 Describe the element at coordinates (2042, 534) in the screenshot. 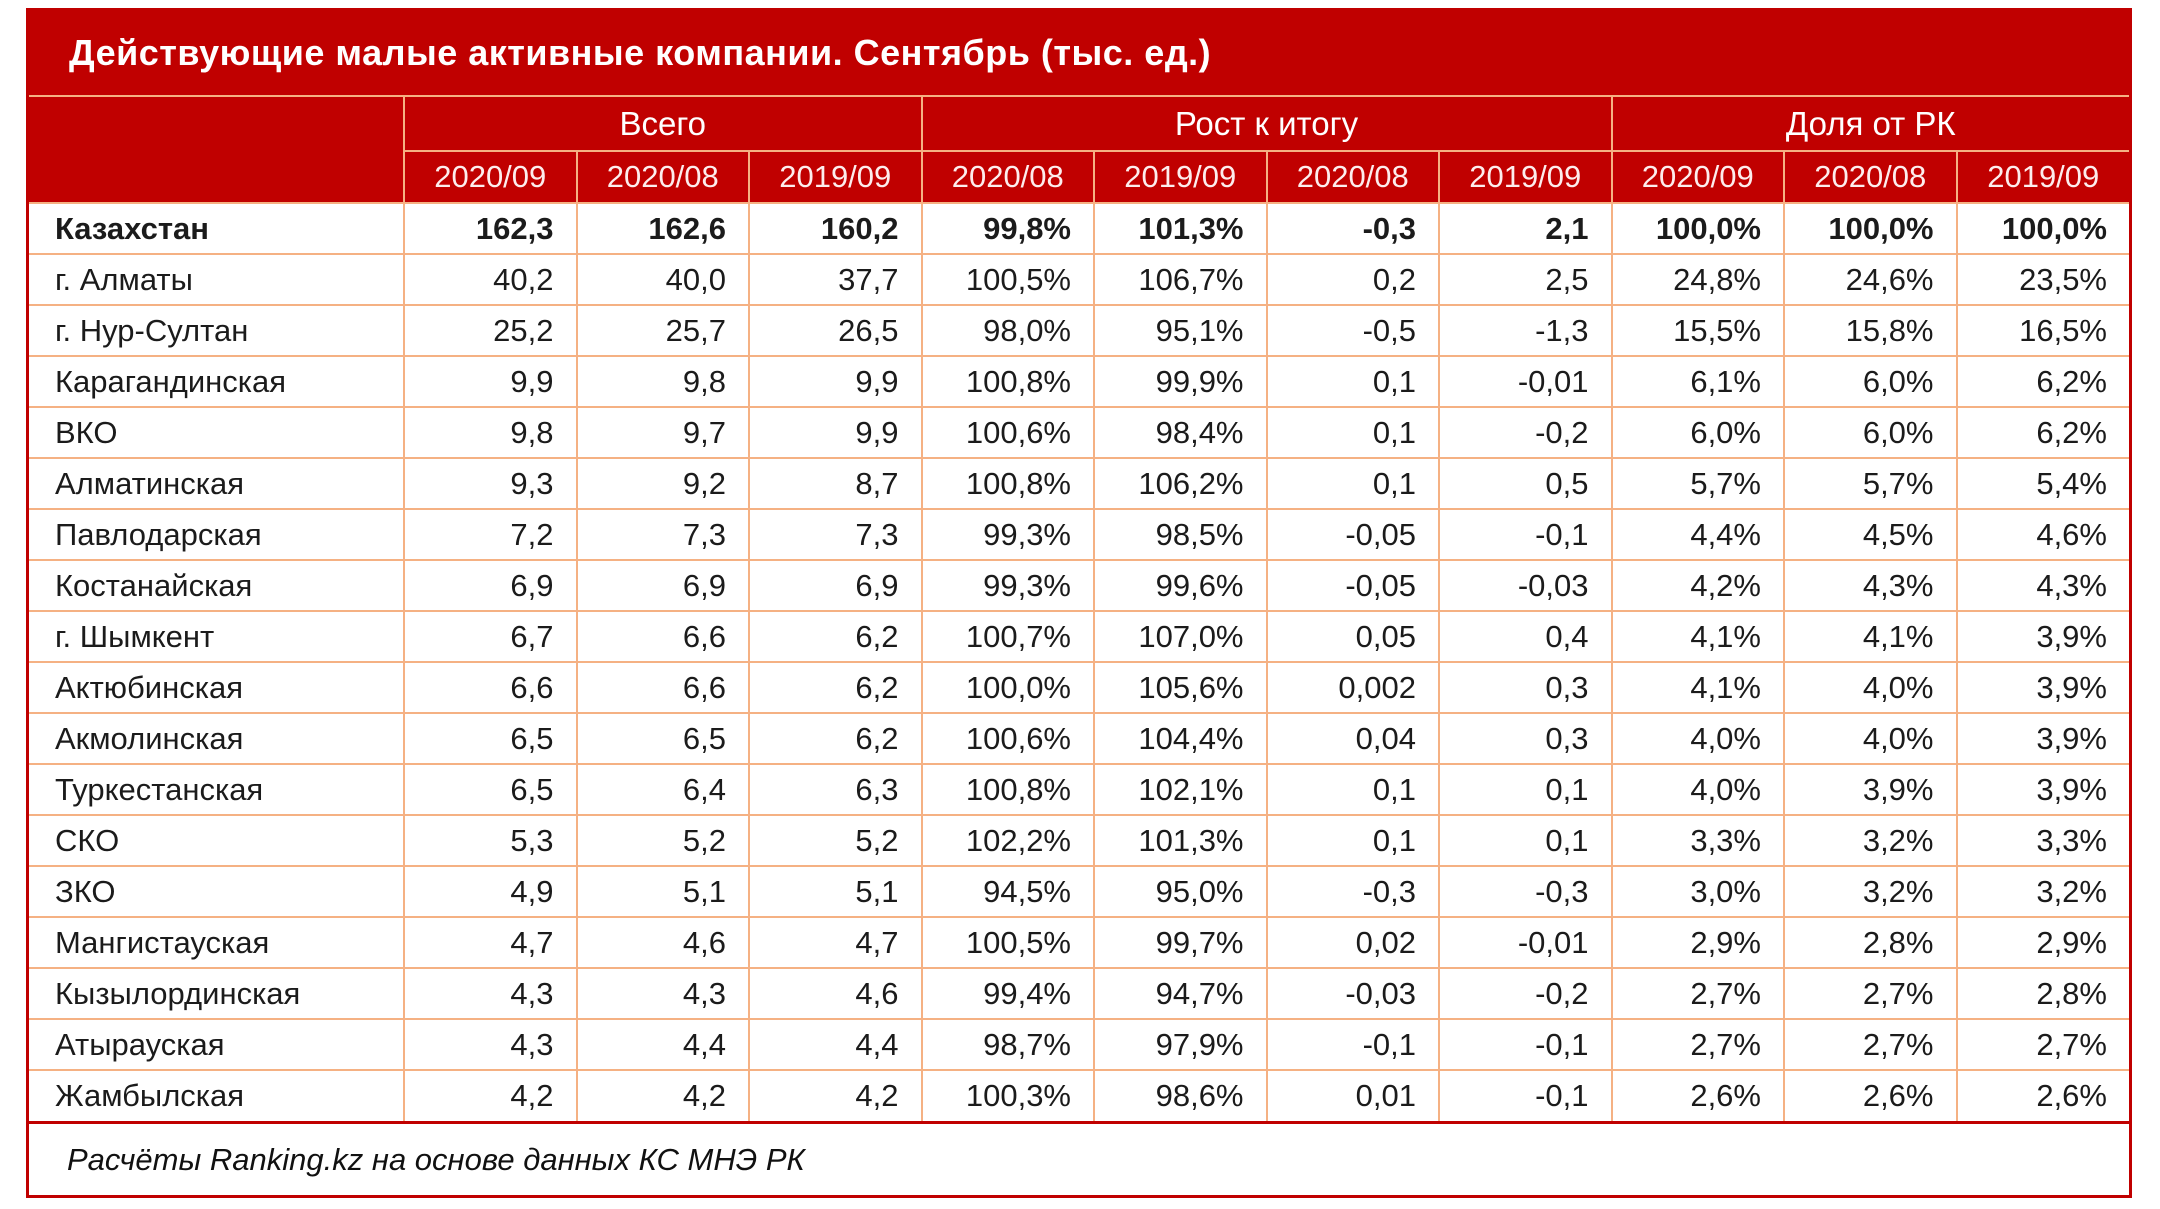

I see `value-cell: 4,6%` at that location.